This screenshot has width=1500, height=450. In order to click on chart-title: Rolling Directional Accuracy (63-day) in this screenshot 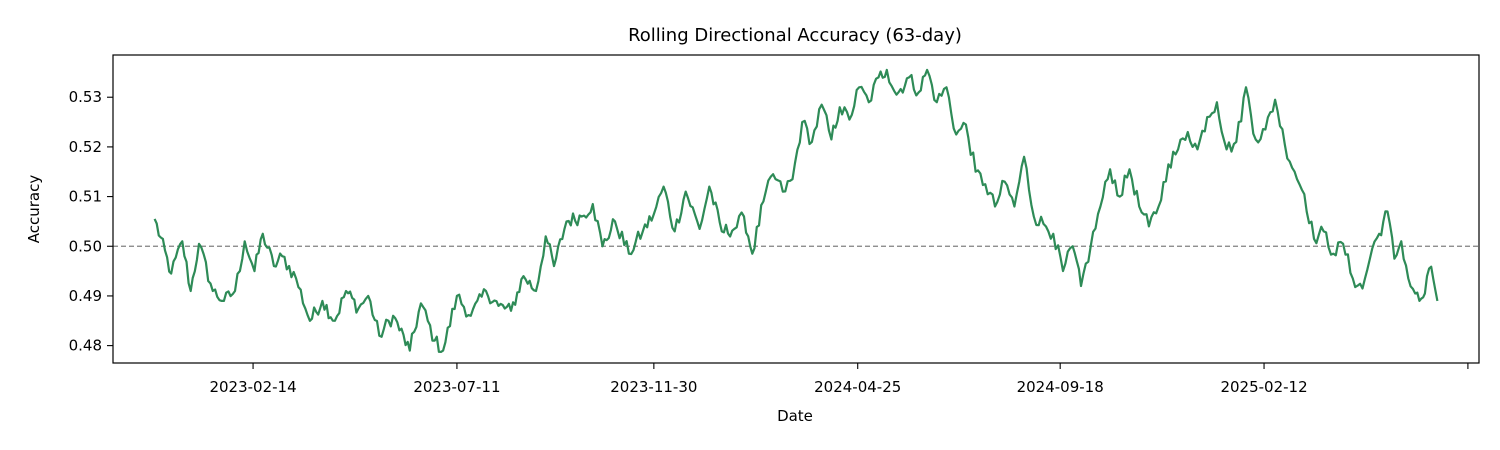, I will do `click(795, 35)`.